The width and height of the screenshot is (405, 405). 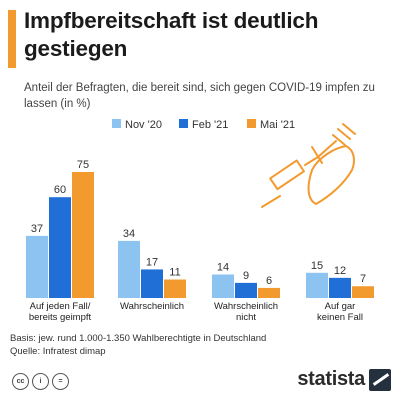 What do you see at coordinates (152, 306) in the screenshot?
I see `category-label: Wahrscheinlich` at bounding box center [152, 306].